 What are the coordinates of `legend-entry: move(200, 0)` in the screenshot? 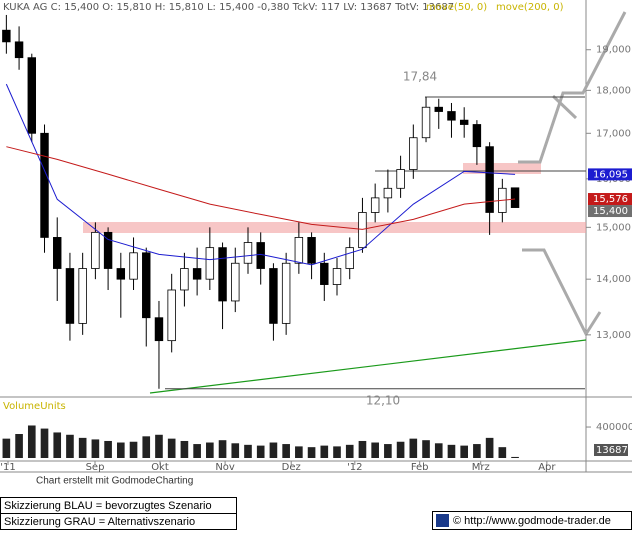 It's located at (530, 7).